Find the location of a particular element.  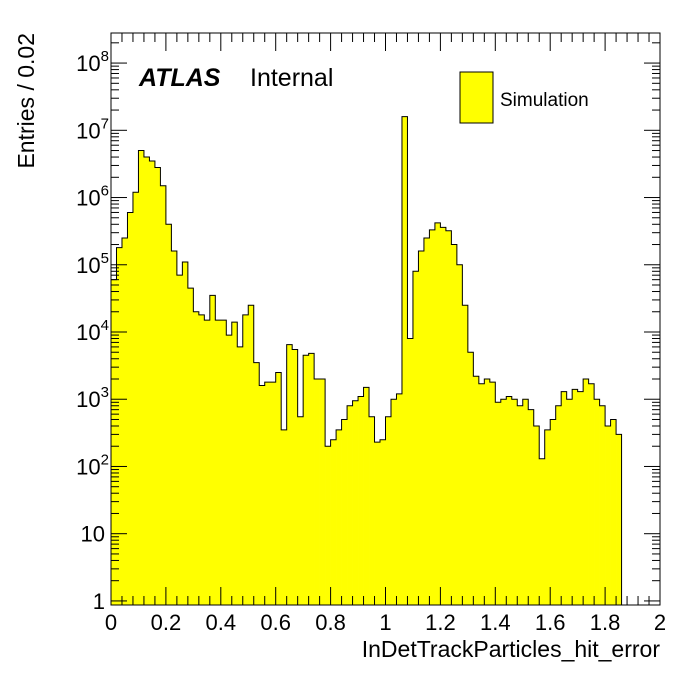

y-tick-label: 10⁸ is located at coordinates (92, 62).